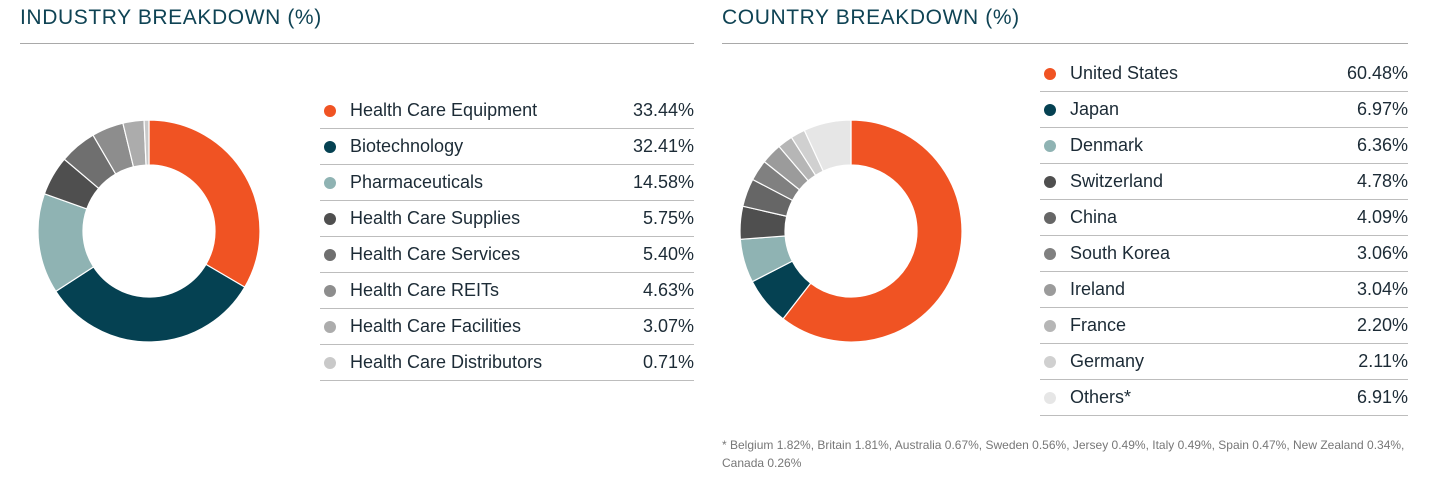  Describe the element at coordinates (171, 17) in the screenshot. I see `industry-chart-title: INDUSTRY BREAKDOWN (%)` at that location.